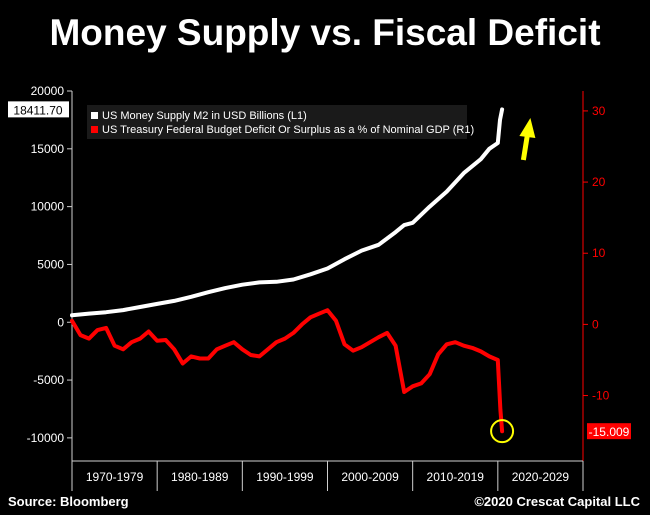 The height and width of the screenshot is (515, 650). I want to click on right-tick-label: 20, so click(599, 182).